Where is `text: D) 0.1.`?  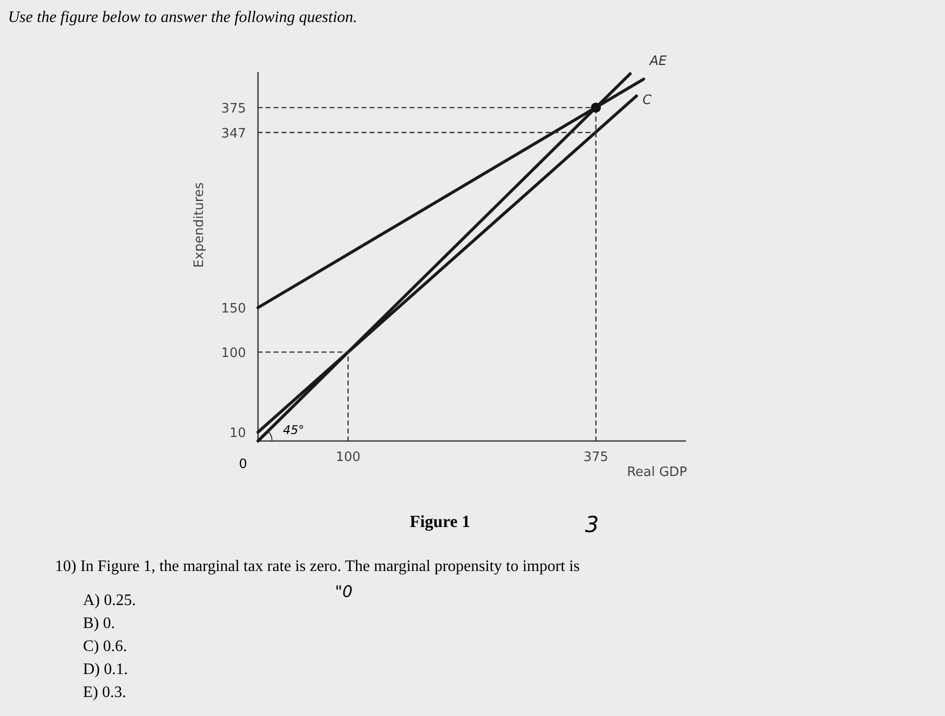
text: D) 0.1. is located at coordinates (105, 669).